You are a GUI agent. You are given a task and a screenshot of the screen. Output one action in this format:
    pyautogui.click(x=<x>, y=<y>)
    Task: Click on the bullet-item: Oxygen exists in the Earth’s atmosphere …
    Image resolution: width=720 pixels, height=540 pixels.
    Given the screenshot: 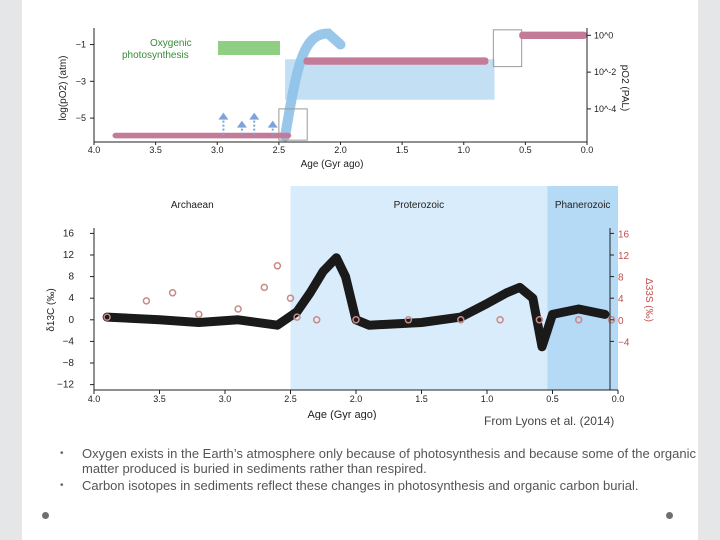 What is the action you would take?
    pyautogui.click(x=380, y=461)
    